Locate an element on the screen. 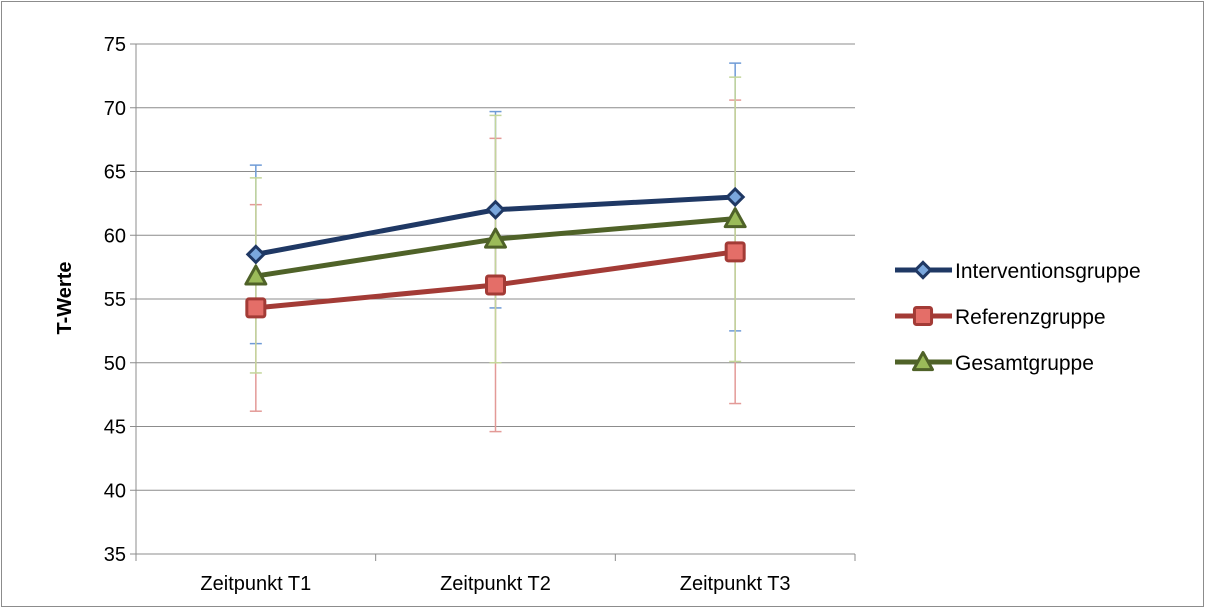 This screenshot has height=610, width=1207. y-tick-label: 75 is located at coordinates (115, 45).